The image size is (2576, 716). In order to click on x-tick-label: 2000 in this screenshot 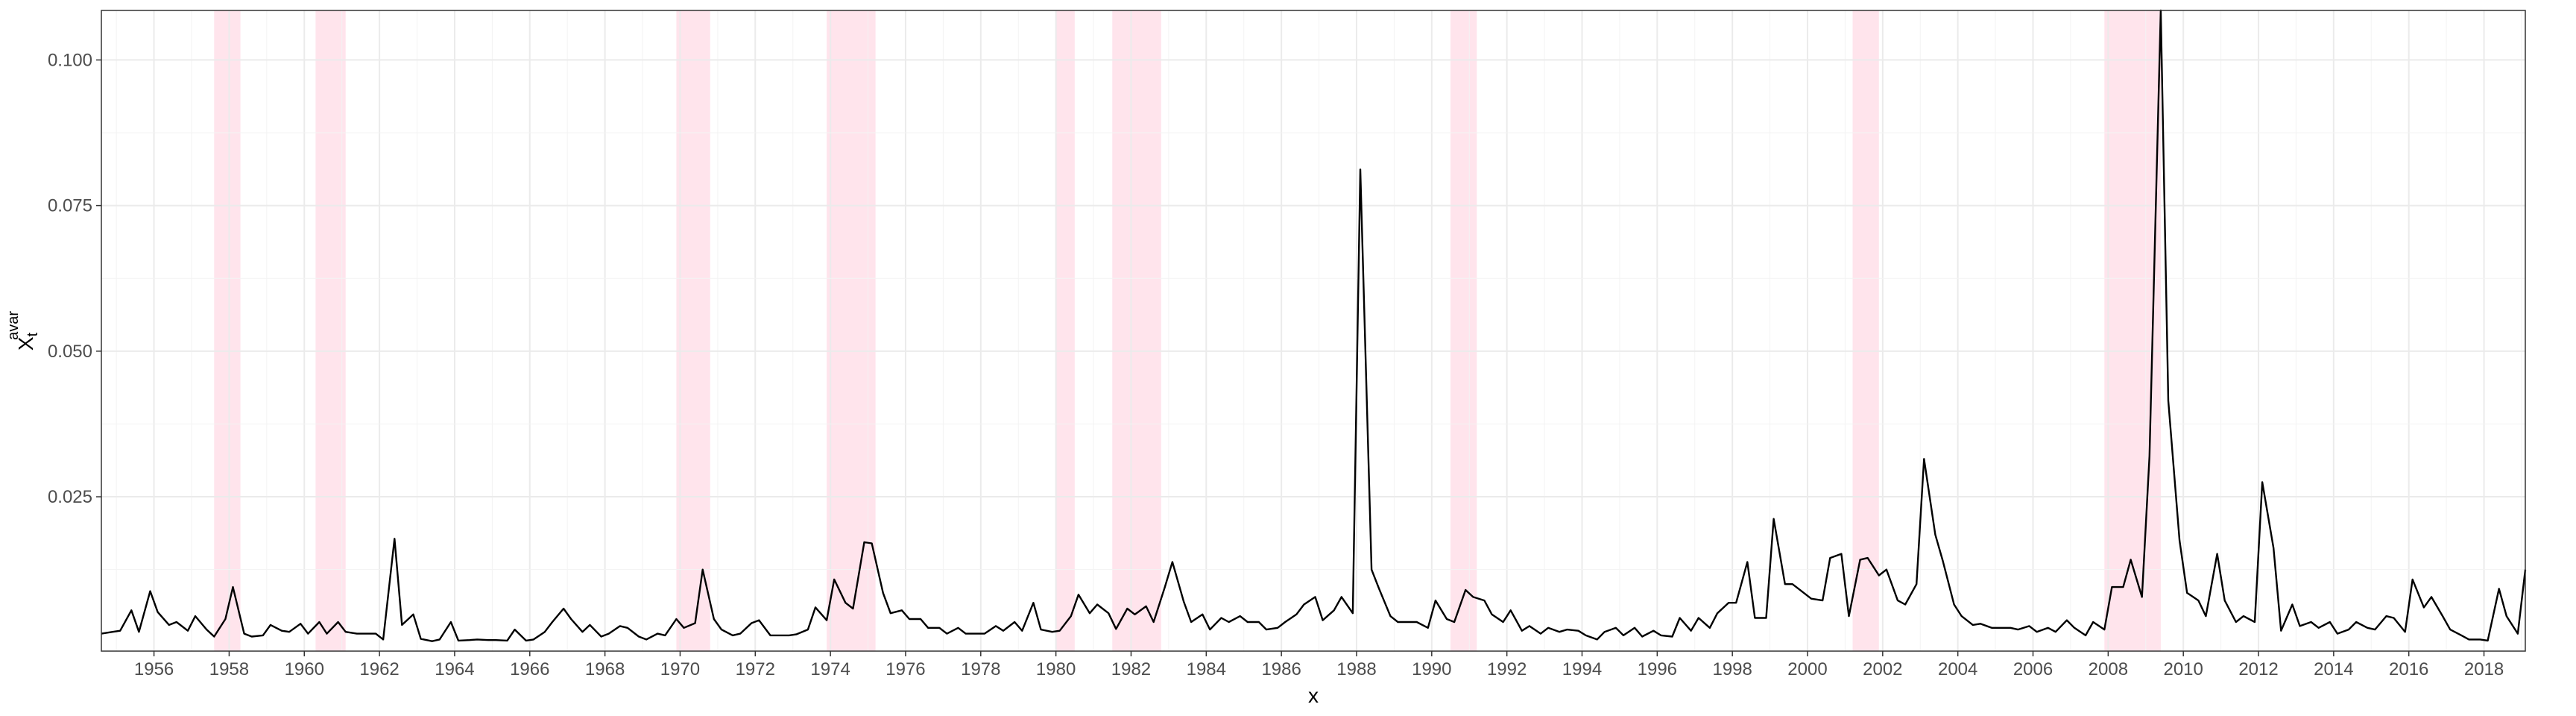, I will do `click(1807, 669)`.